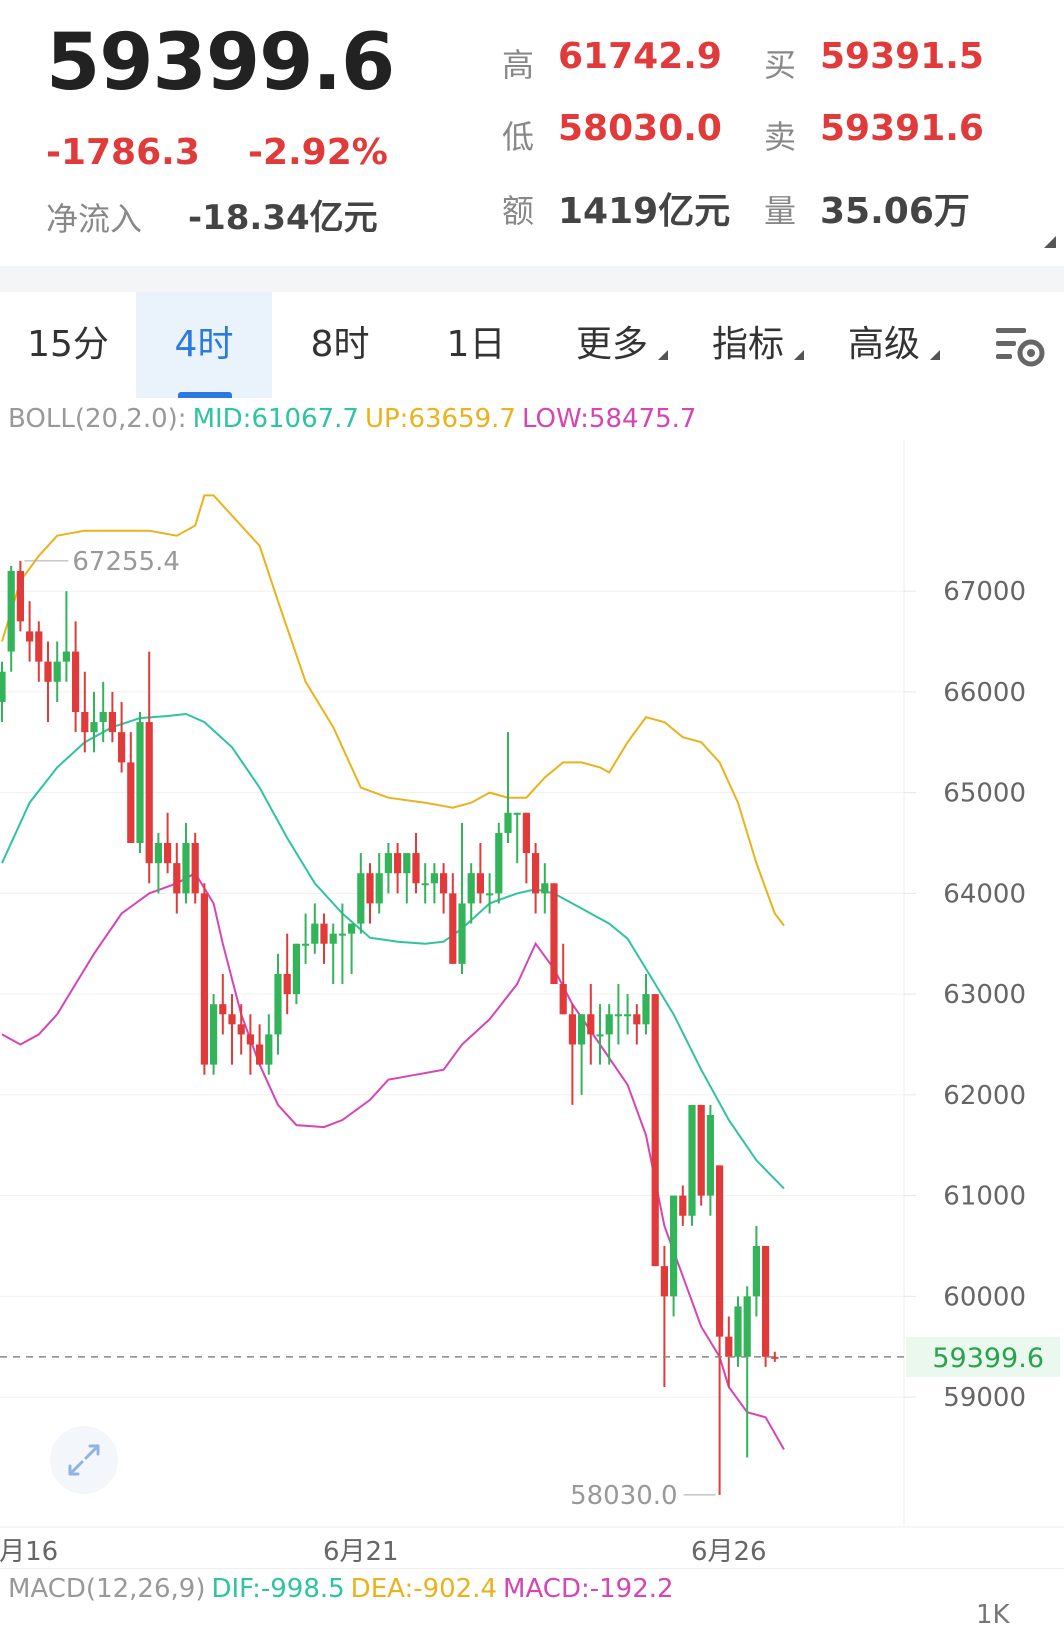  I want to click on tab-more: 更多, so click(612, 345).